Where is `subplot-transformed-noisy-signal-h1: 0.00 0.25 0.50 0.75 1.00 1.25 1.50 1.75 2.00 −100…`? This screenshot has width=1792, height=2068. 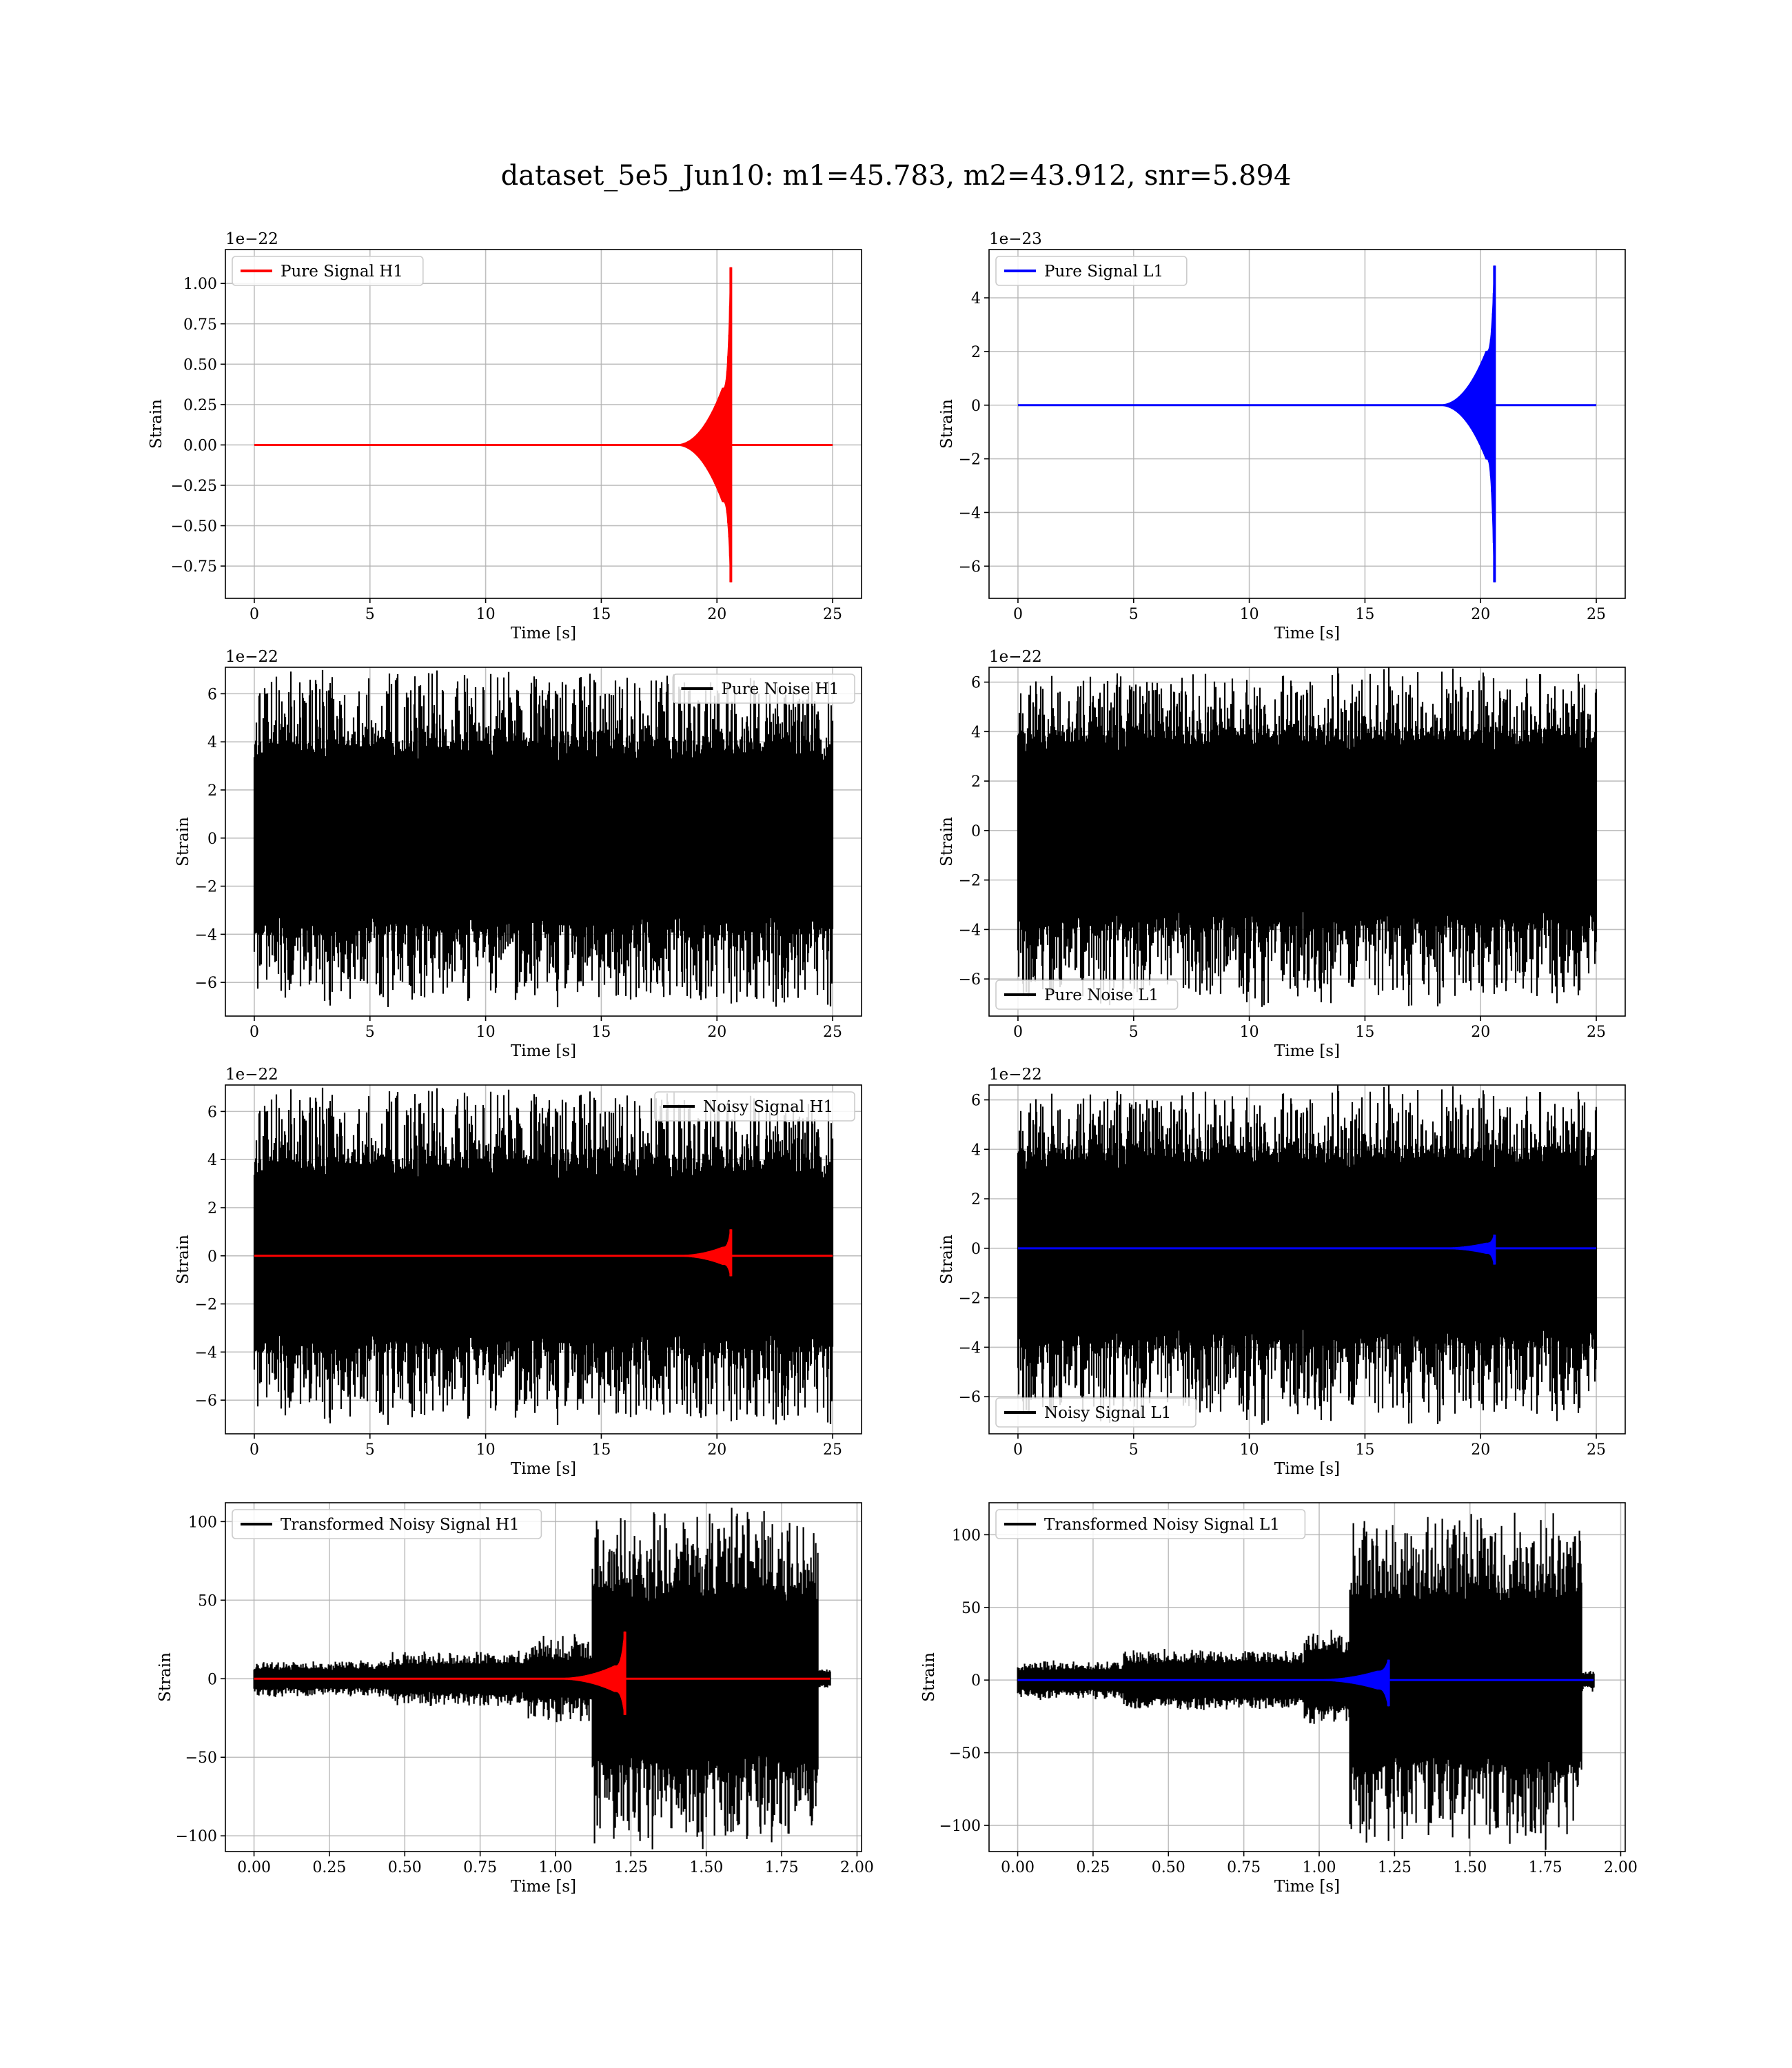
subplot-transformed-noisy-signal-h1: 0.00 0.25 0.50 0.75 1.00 1.25 1.50 1.75 2.00 −100… is located at coordinates (515, 1699).